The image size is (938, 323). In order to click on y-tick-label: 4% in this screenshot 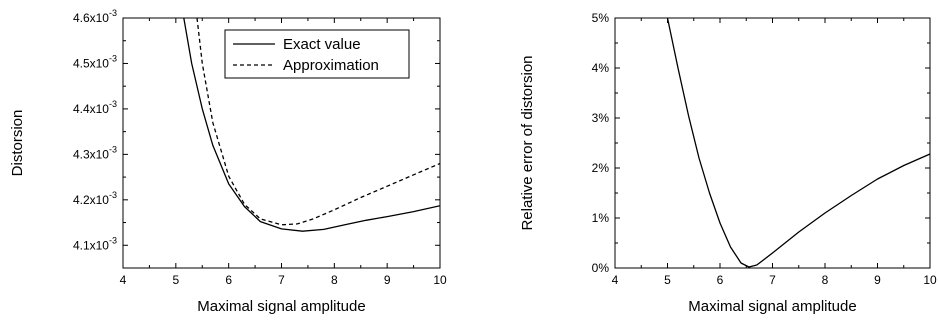, I will do `click(601, 68)`.